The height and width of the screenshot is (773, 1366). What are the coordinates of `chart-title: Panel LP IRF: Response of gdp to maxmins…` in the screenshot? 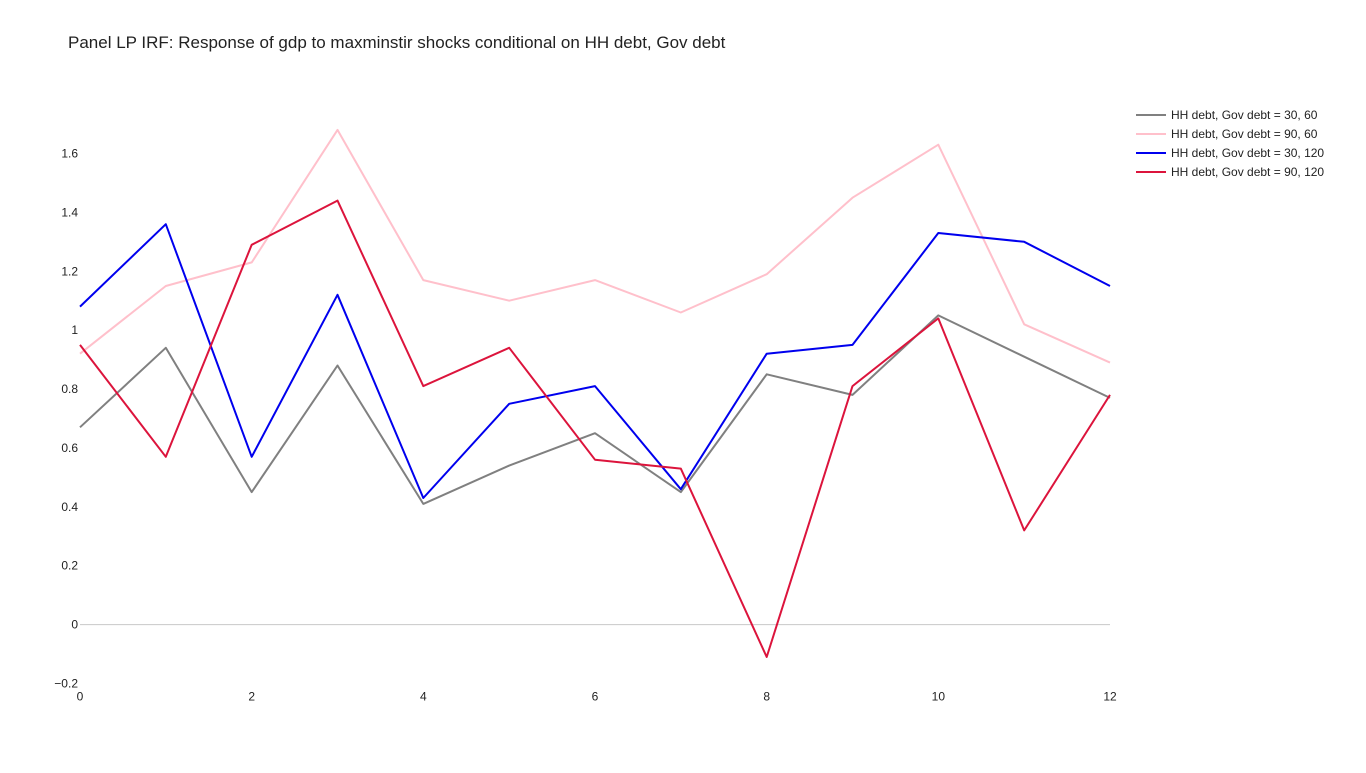 It's located at (397, 42).